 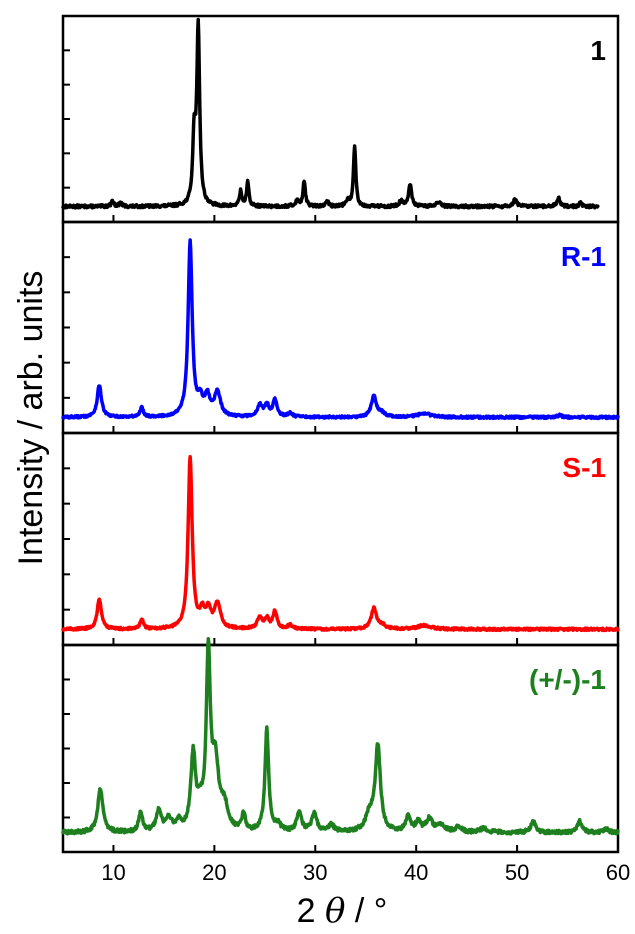 What do you see at coordinates (598, 50) in the screenshot?
I see `panel-label-1: 1` at bounding box center [598, 50].